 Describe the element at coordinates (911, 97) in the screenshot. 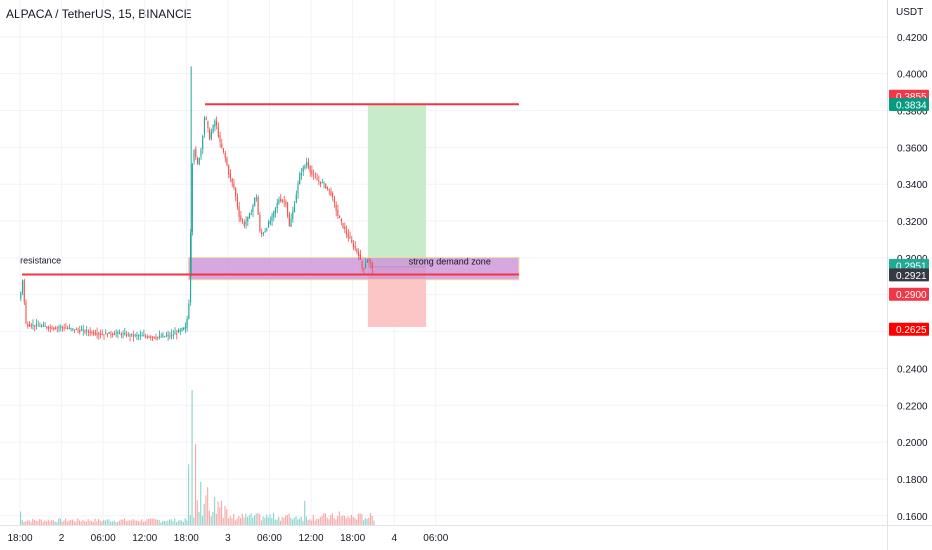

I see `price-badge-label: 0.3855` at that location.